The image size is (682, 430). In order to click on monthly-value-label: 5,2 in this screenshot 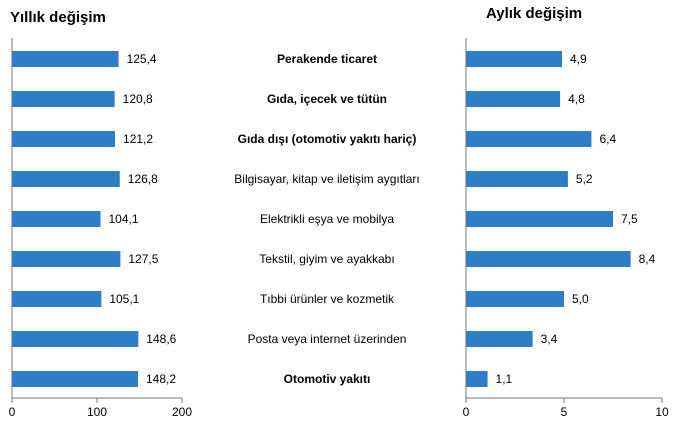, I will do `click(584, 179)`.